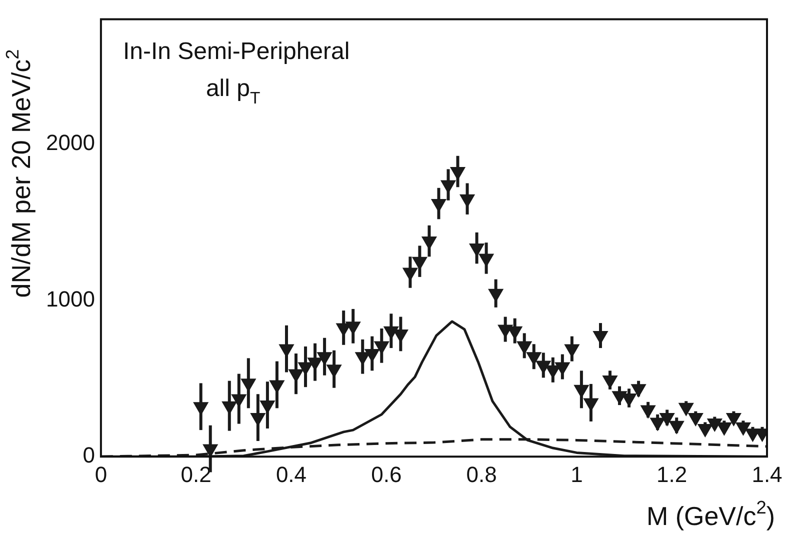 This screenshot has height=537, width=793. I want to click on x-tick-label: 0.8, so click(481, 474).